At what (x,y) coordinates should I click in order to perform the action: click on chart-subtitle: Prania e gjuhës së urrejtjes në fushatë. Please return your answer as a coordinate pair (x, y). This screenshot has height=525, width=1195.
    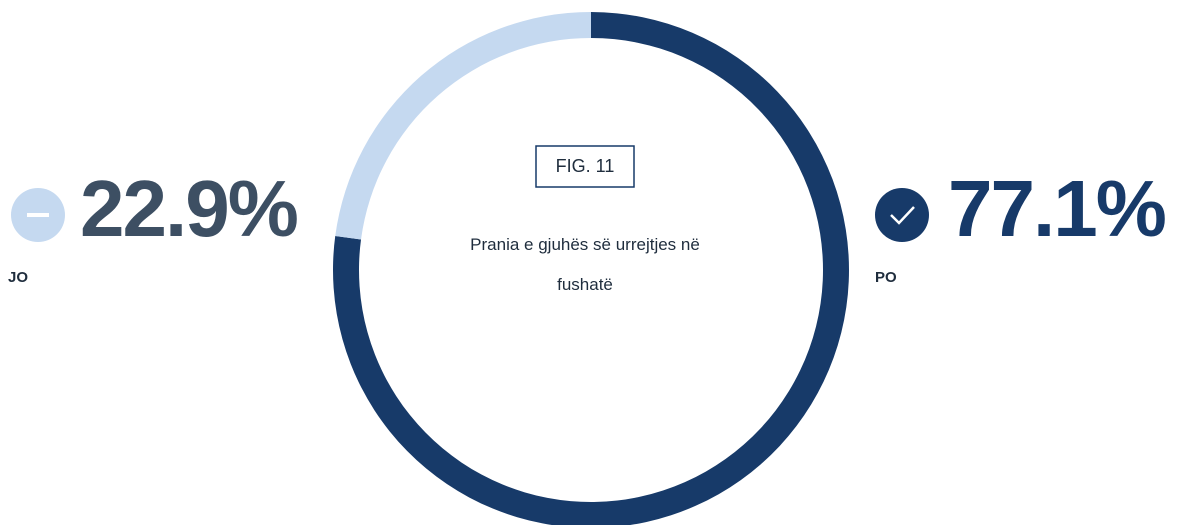
    Looking at the image, I should click on (585, 264).